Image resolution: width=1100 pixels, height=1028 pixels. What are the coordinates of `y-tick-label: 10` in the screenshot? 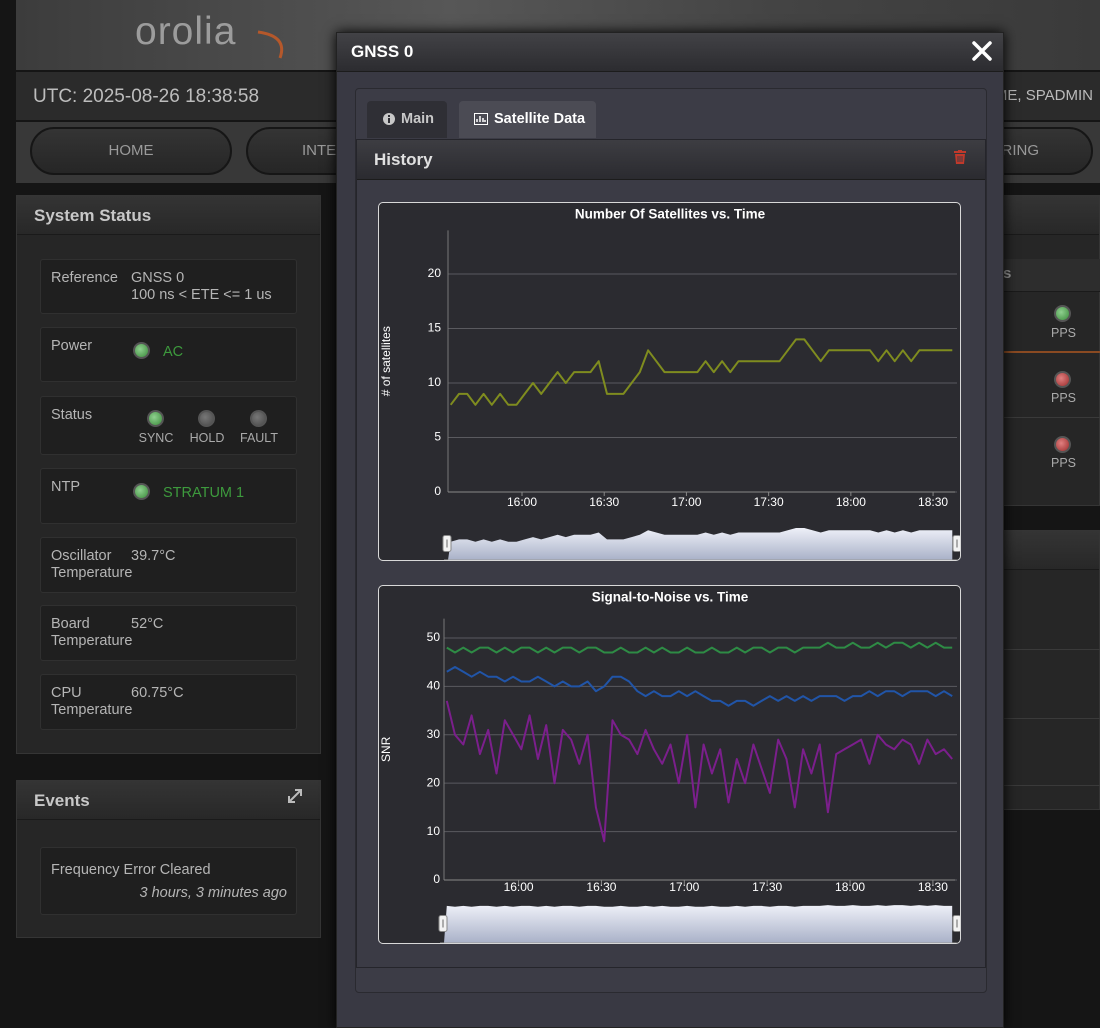 It's located at (434, 831).